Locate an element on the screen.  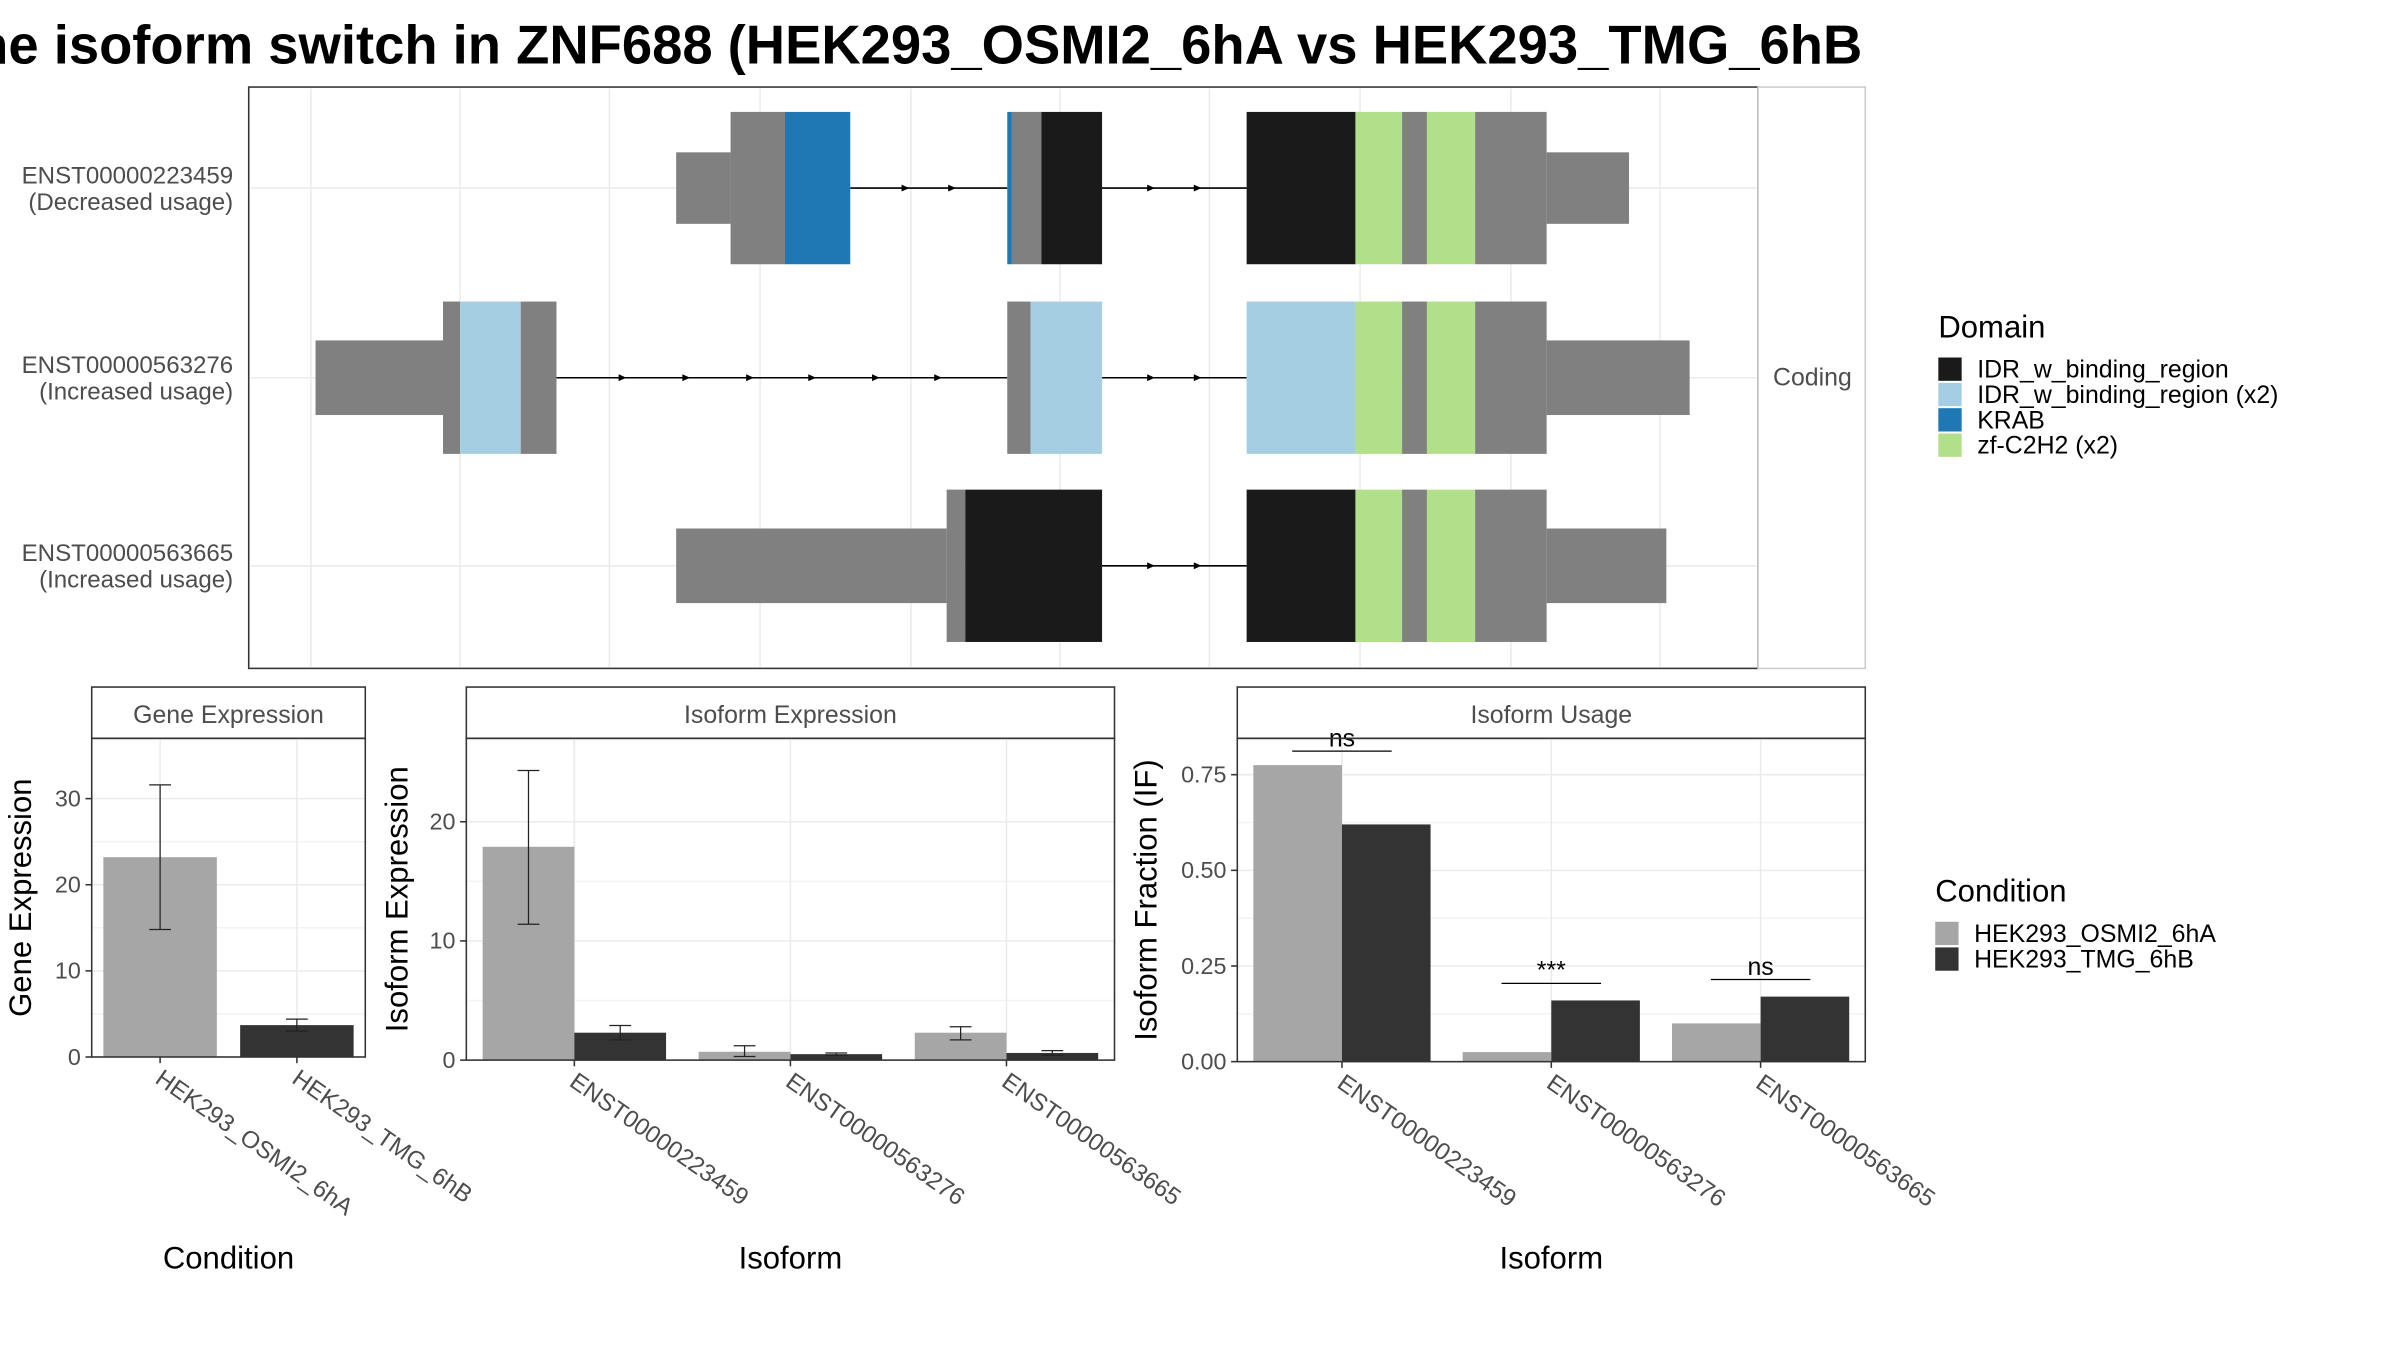
condition-legend-title: Condition is located at coordinates (2000, 891).